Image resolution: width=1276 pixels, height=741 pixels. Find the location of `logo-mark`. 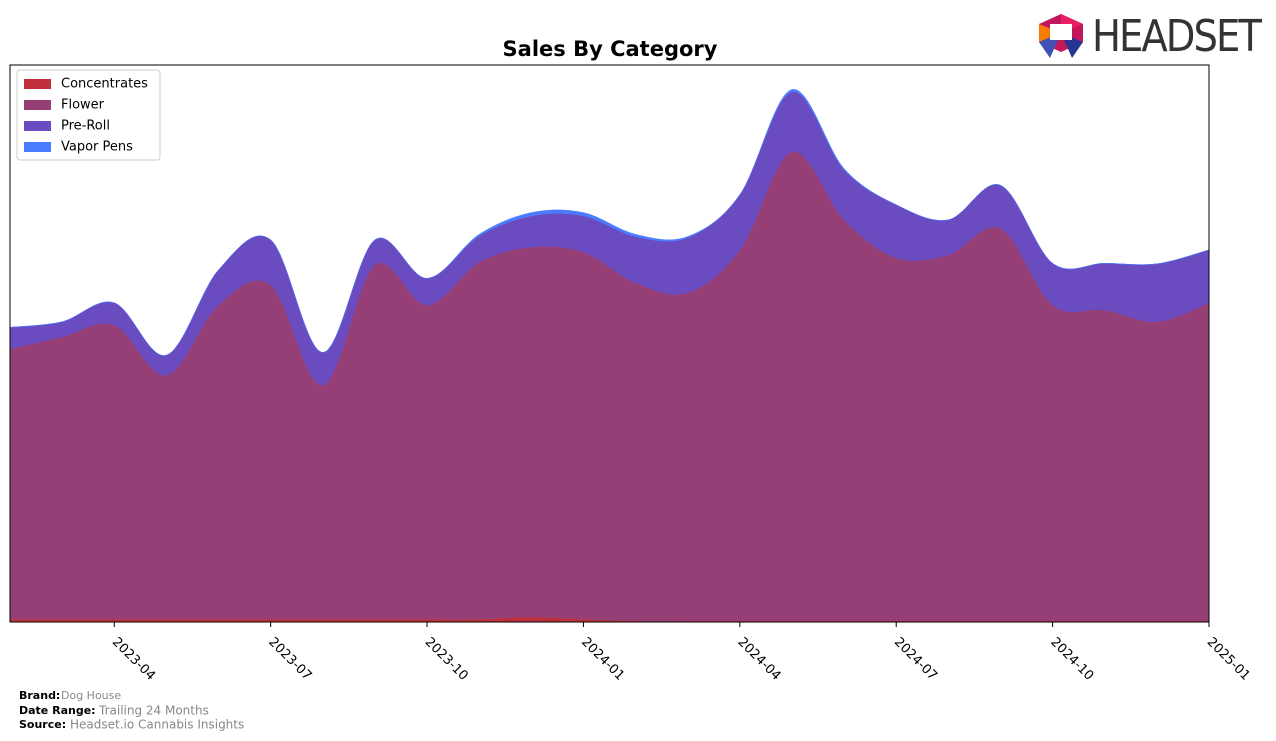

logo-mark is located at coordinates (1061, 32).